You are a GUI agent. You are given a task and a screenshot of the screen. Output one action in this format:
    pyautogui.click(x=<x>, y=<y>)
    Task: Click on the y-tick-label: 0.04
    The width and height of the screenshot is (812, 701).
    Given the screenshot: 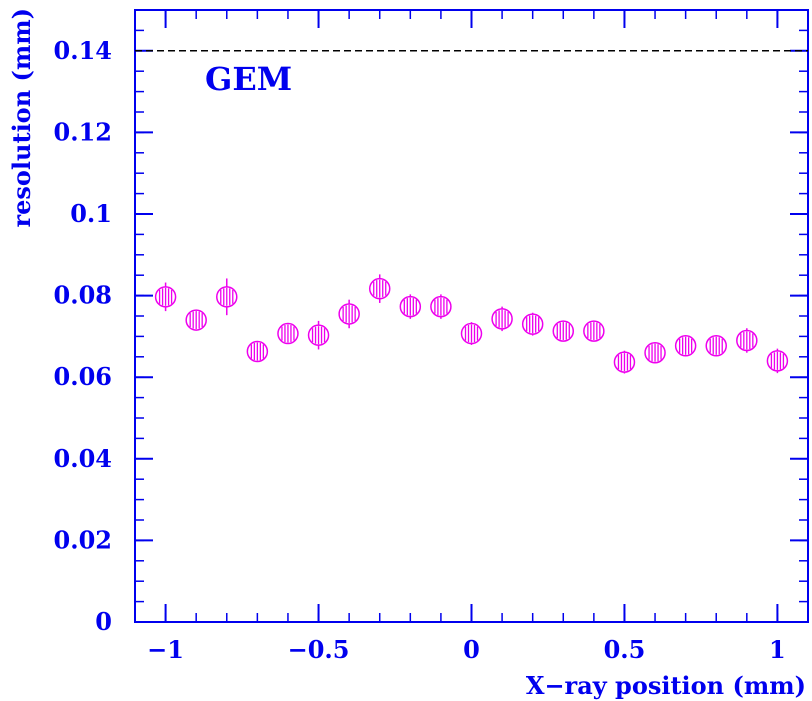 What is the action you would take?
    pyautogui.click(x=83, y=458)
    